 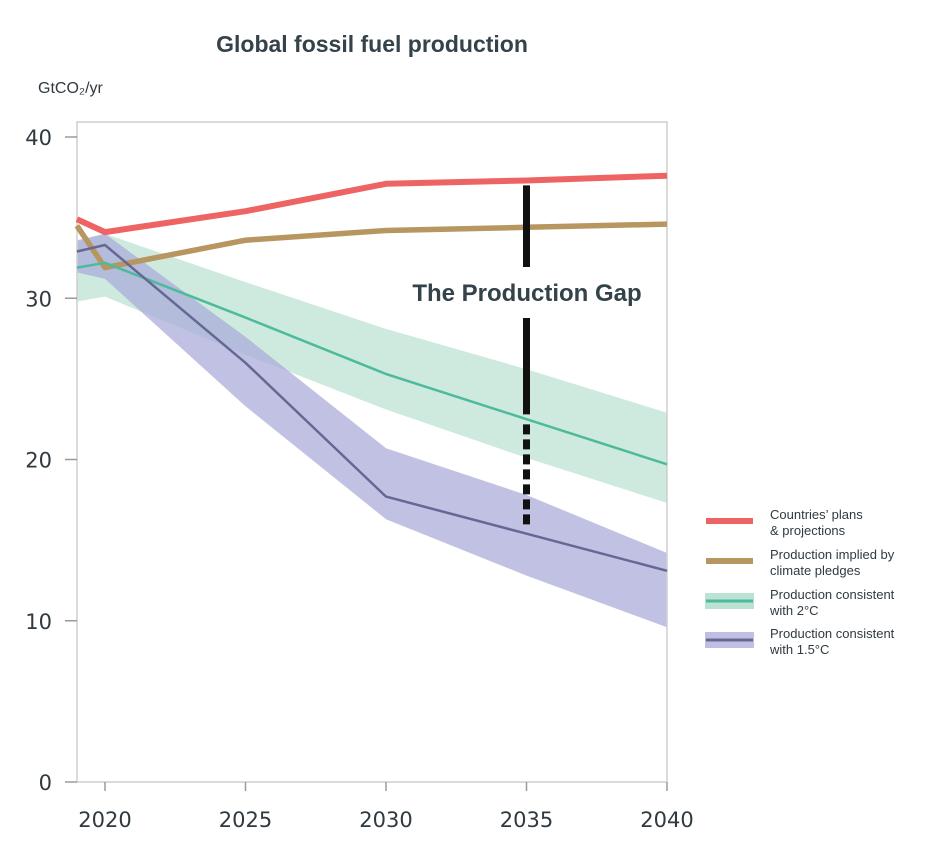 What do you see at coordinates (385, 820) in the screenshot?
I see `x-tick-label-2030: 2030` at bounding box center [385, 820].